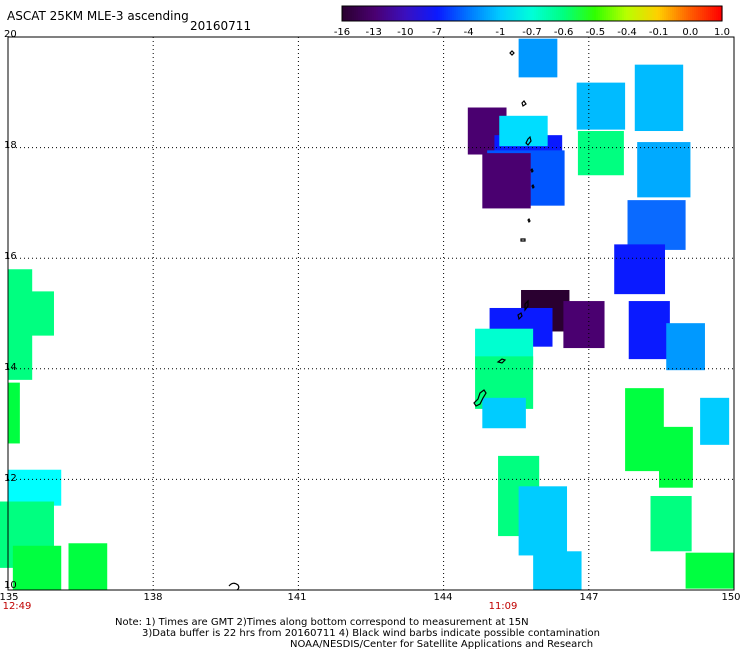 The height and width of the screenshot is (650, 740). I want to click on lat-label-14: 14, so click(10, 367).